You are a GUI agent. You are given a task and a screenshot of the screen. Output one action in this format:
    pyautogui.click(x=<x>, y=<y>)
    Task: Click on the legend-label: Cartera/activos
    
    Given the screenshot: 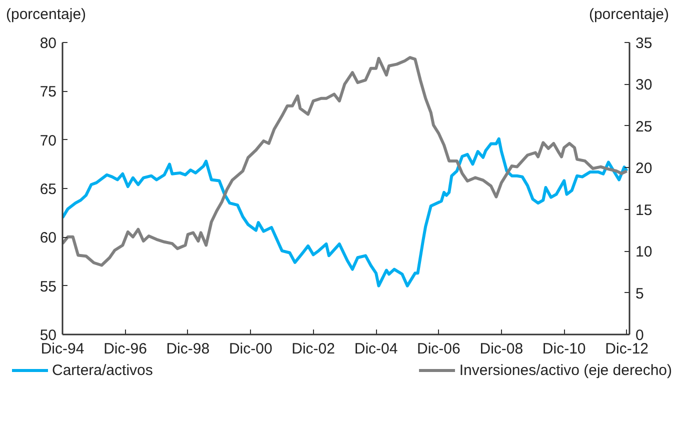 What is the action you would take?
    pyautogui.click(x=102, y=371)
    